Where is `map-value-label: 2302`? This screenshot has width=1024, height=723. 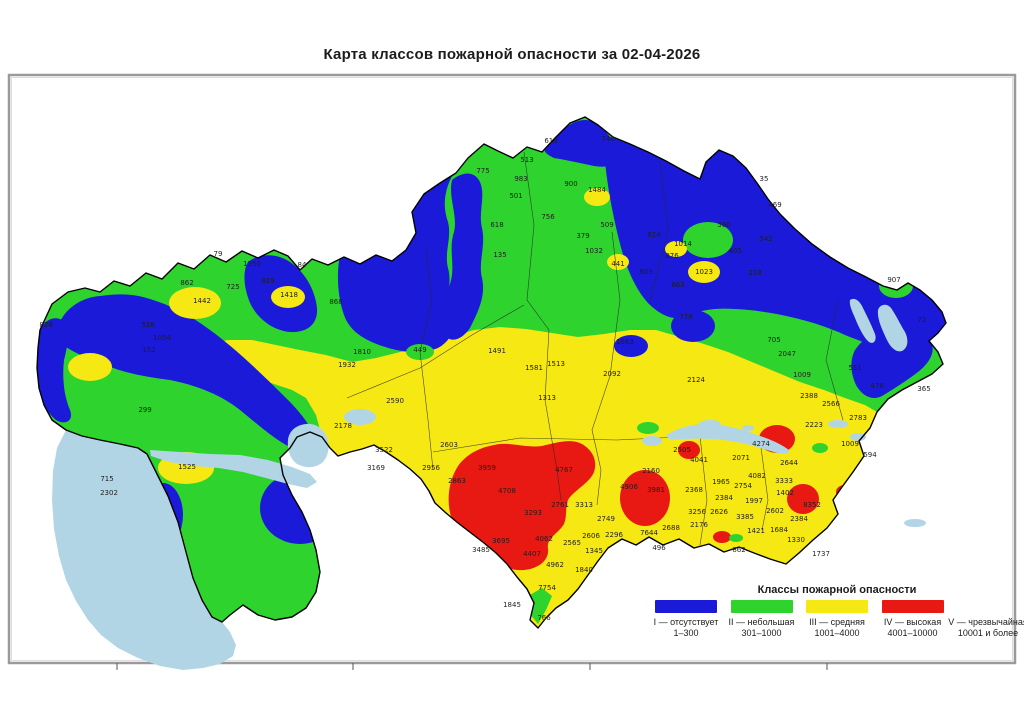 map-value-label: 2302 is located at coordinates (109, 493).